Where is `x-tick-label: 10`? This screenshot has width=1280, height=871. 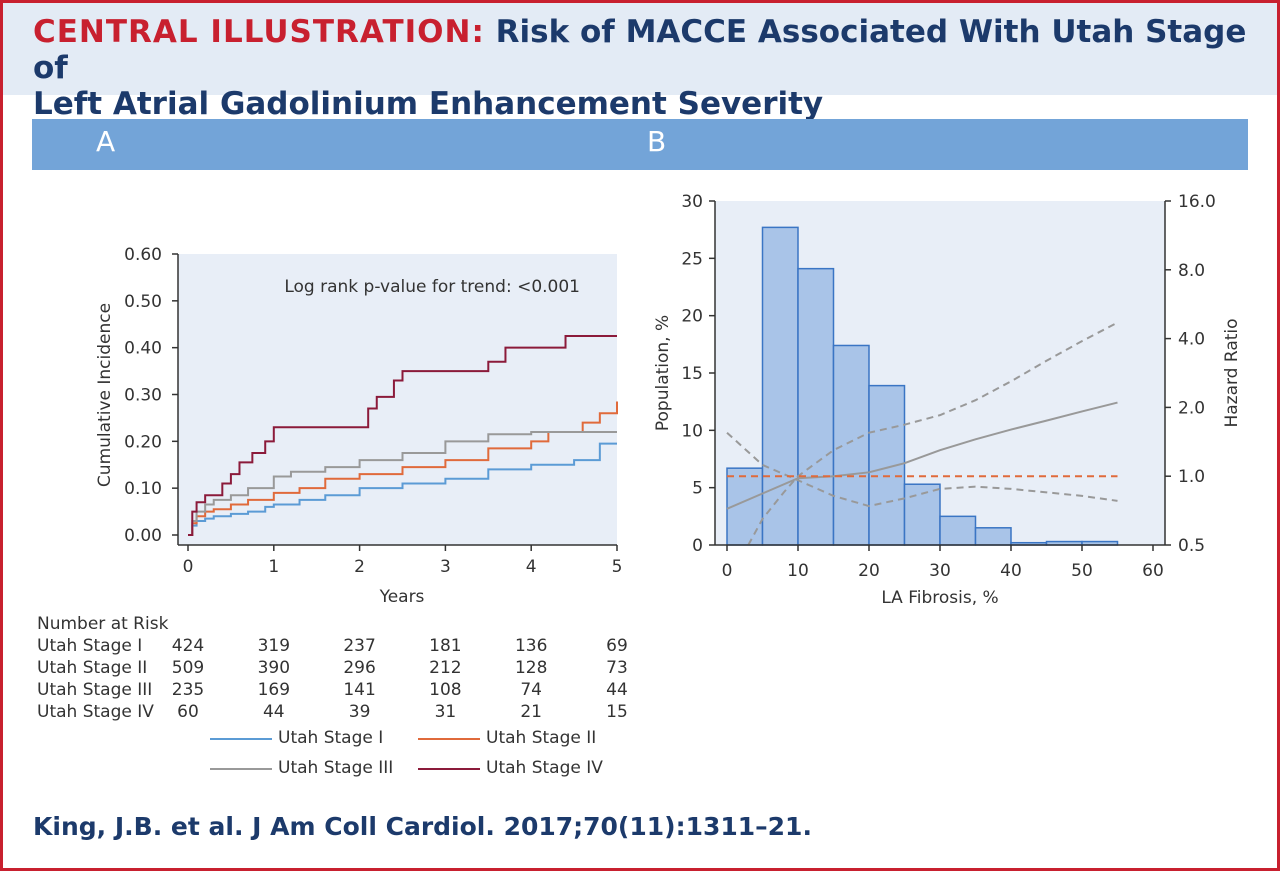 x-tick-label: 10 is located at coordinates (798, 571).